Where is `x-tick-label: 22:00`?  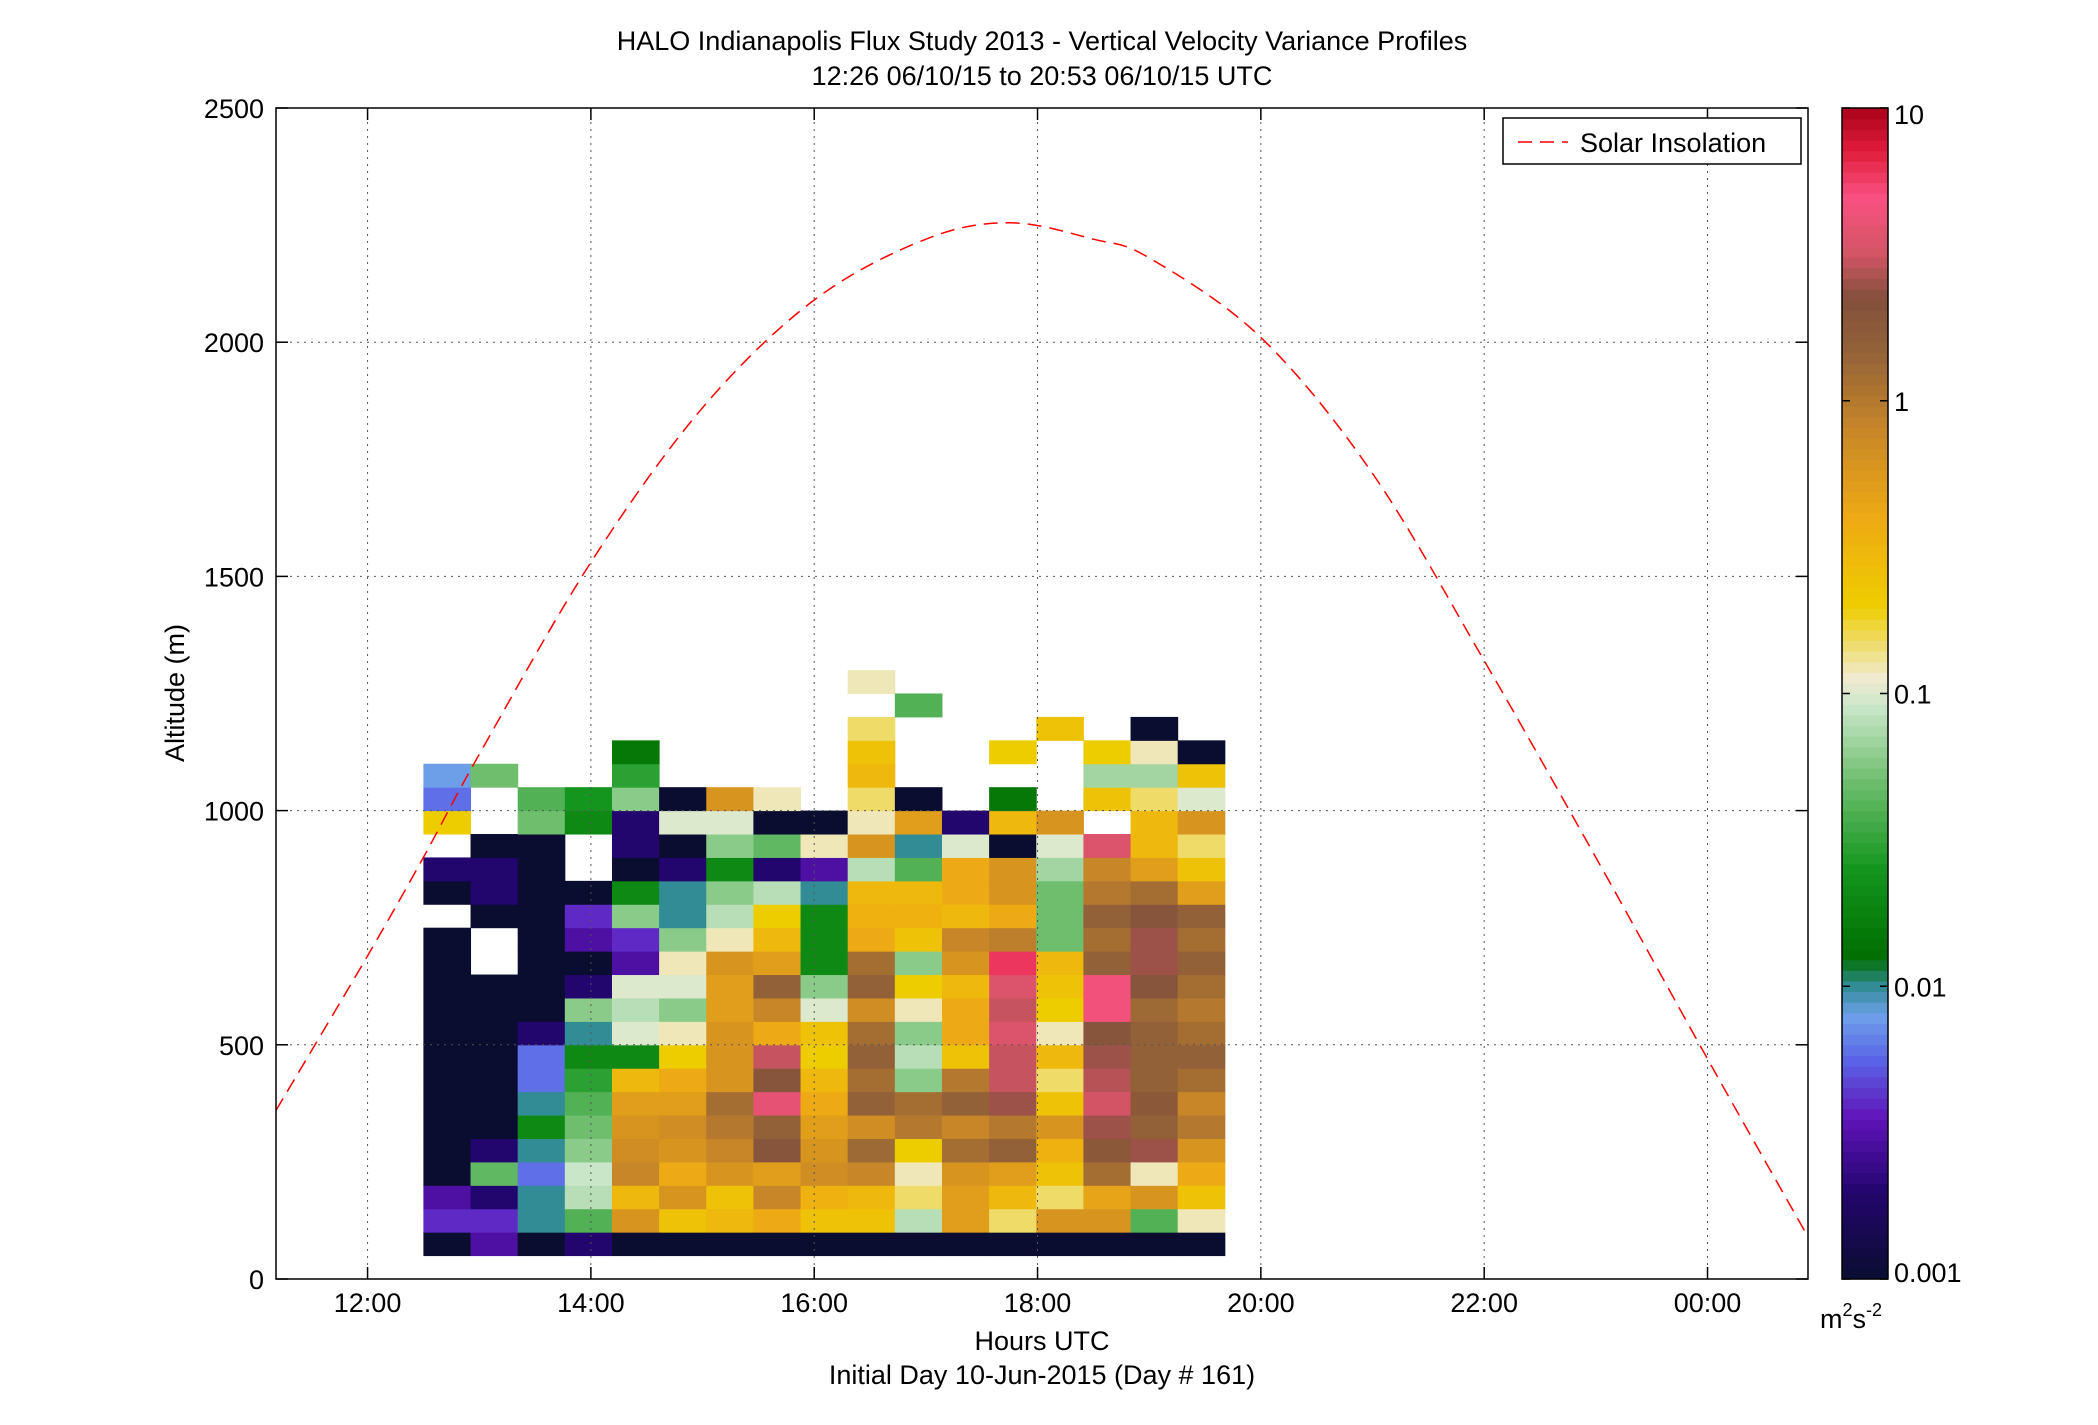
x-tick-label: 22:00 is located at coordinates (1484, 1303).